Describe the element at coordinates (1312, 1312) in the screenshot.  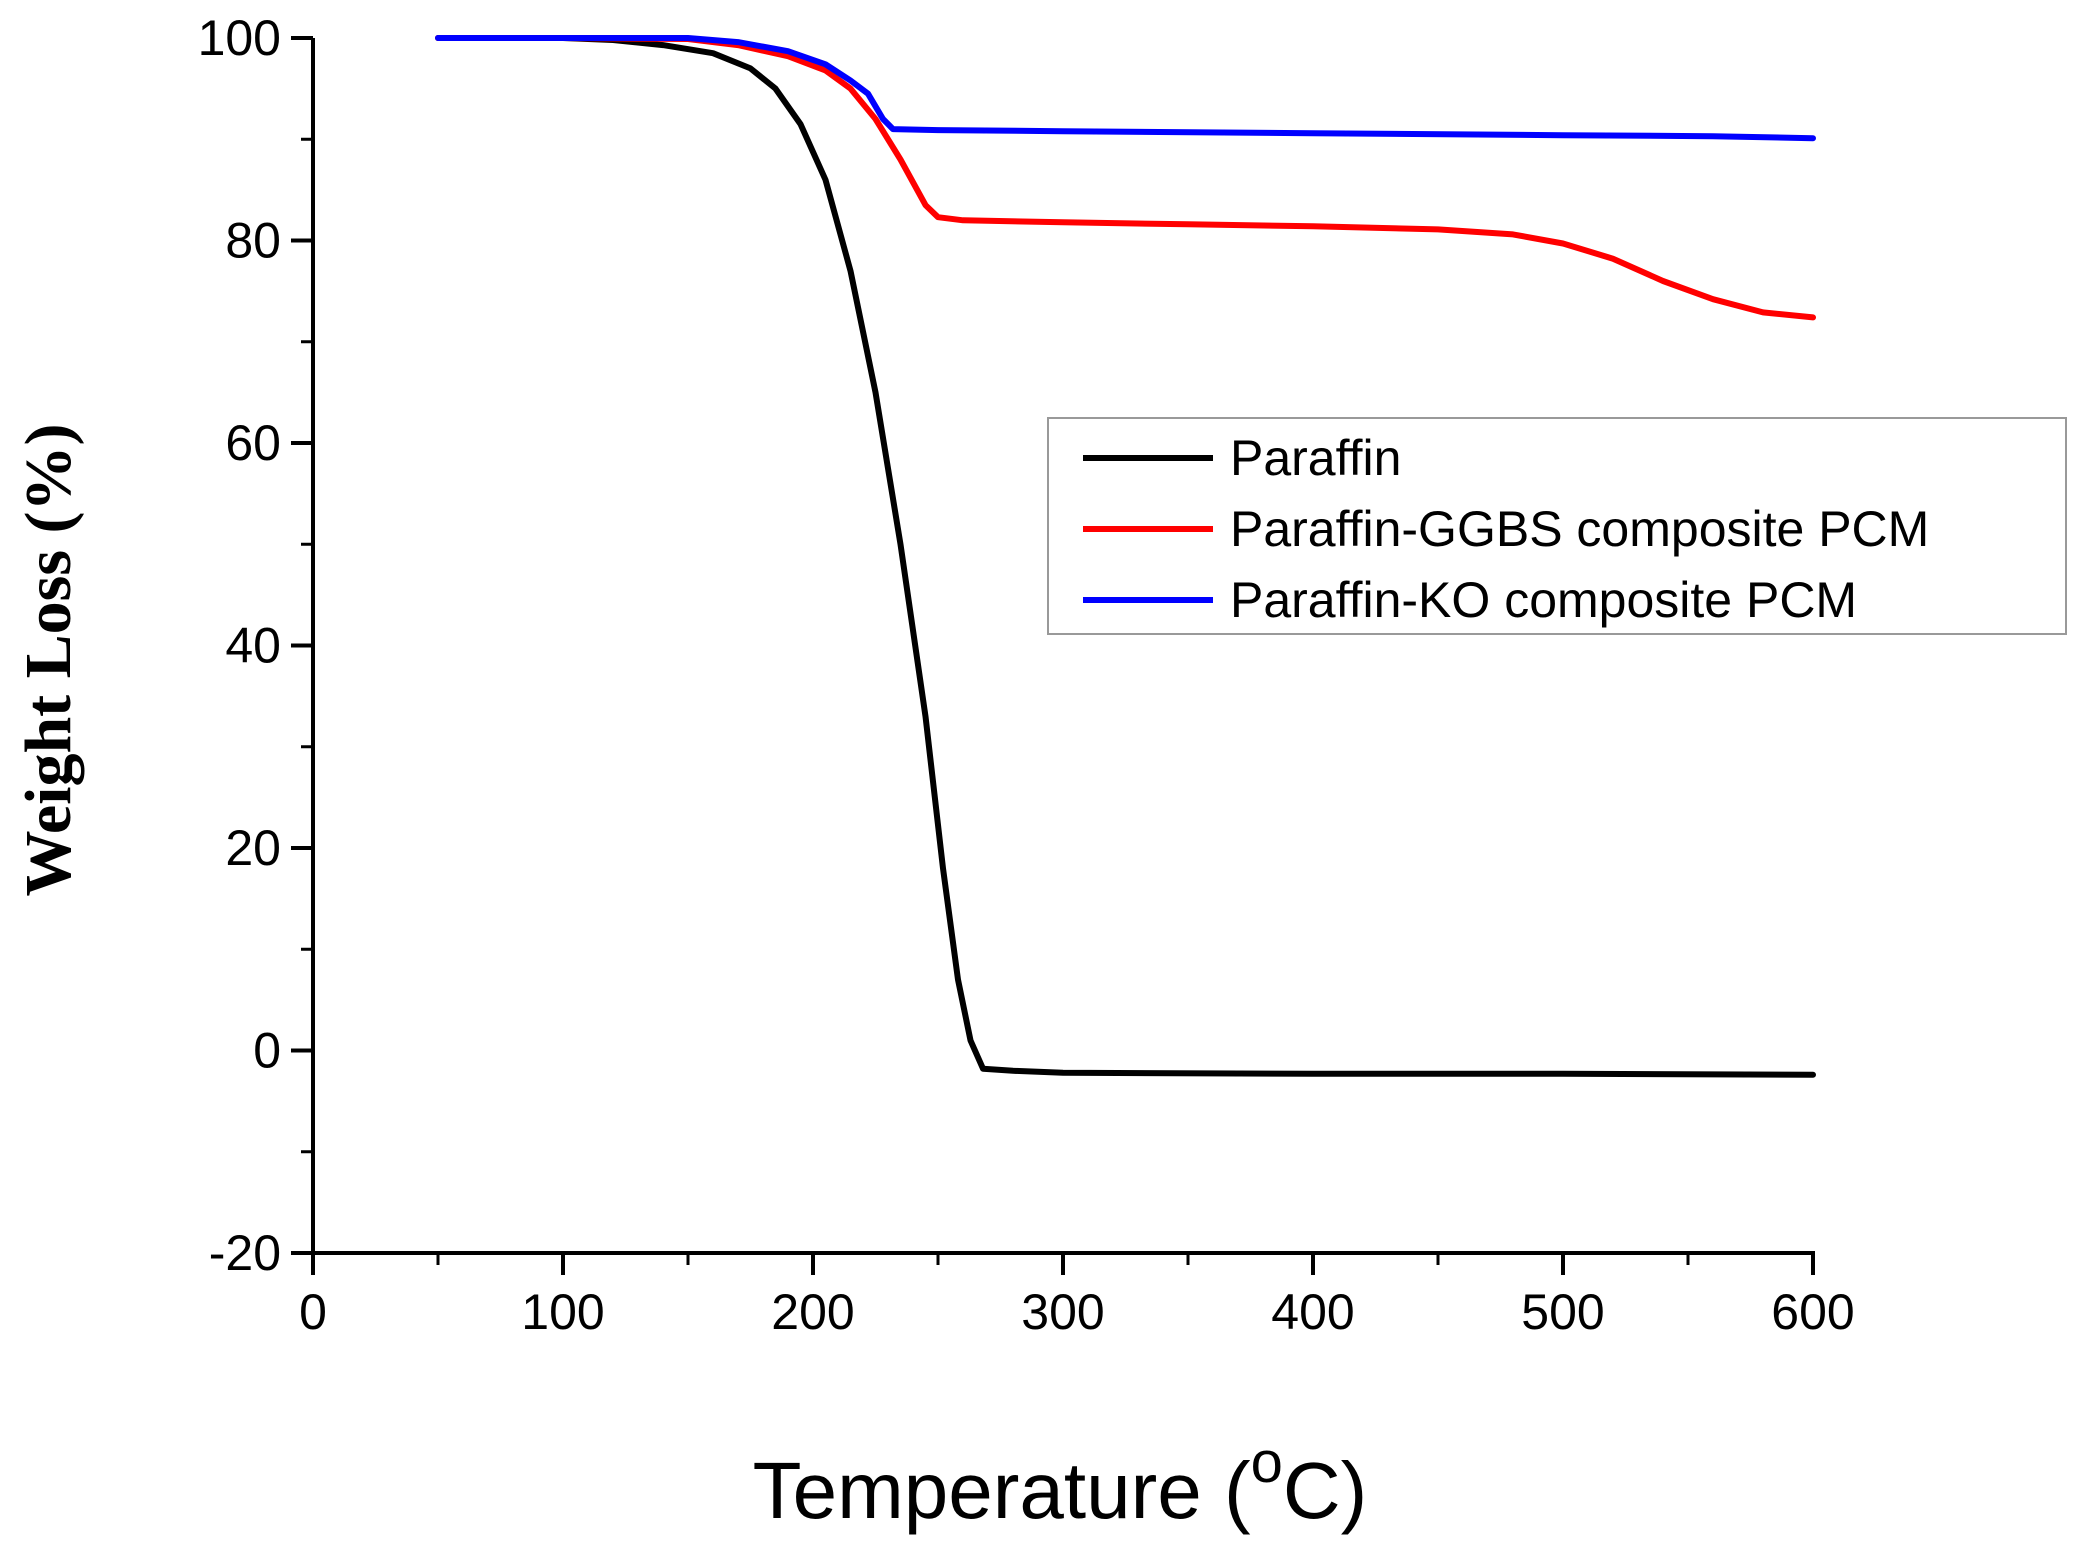
I see `x-tick-label: 400` at that location.